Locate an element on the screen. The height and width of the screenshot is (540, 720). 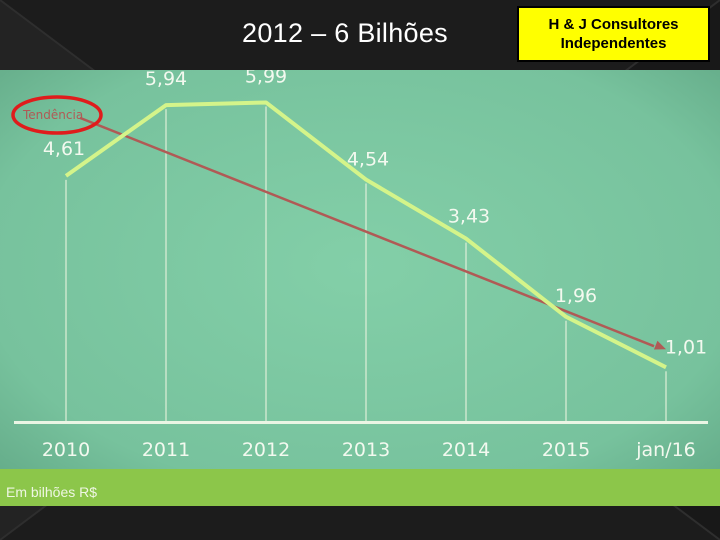
bottom-band is located at coordinates (360, 487).